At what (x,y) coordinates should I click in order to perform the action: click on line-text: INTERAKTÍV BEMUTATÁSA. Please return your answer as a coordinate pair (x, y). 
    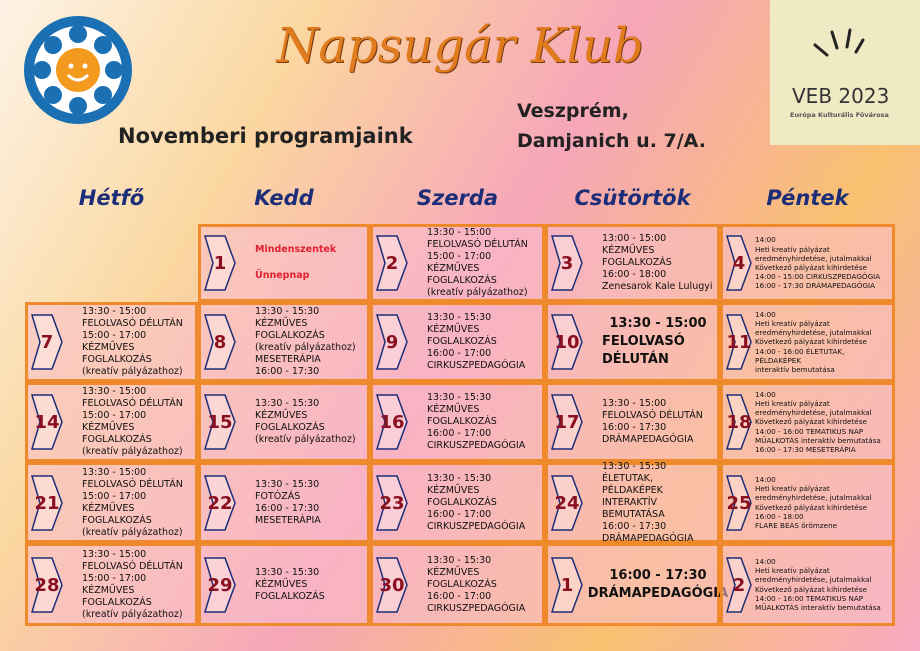
    Looking at the image, I should click on (633, 508).